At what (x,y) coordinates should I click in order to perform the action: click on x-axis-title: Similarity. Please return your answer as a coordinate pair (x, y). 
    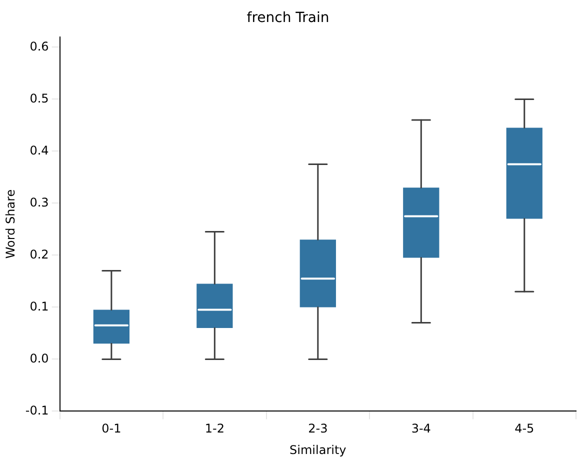
    Looking at the image, I should click on (318, 449).